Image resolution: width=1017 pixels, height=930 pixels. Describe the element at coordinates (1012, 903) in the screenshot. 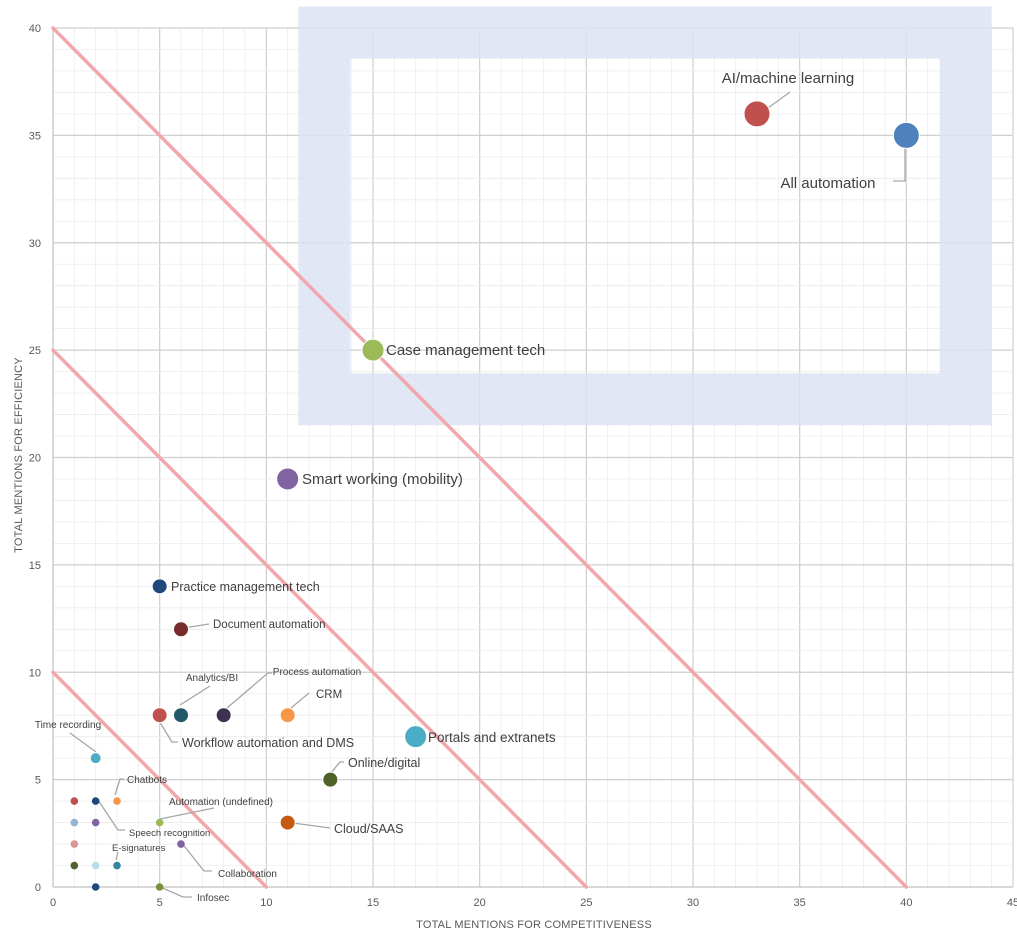

I see `x-tick-label: 45` at that location.